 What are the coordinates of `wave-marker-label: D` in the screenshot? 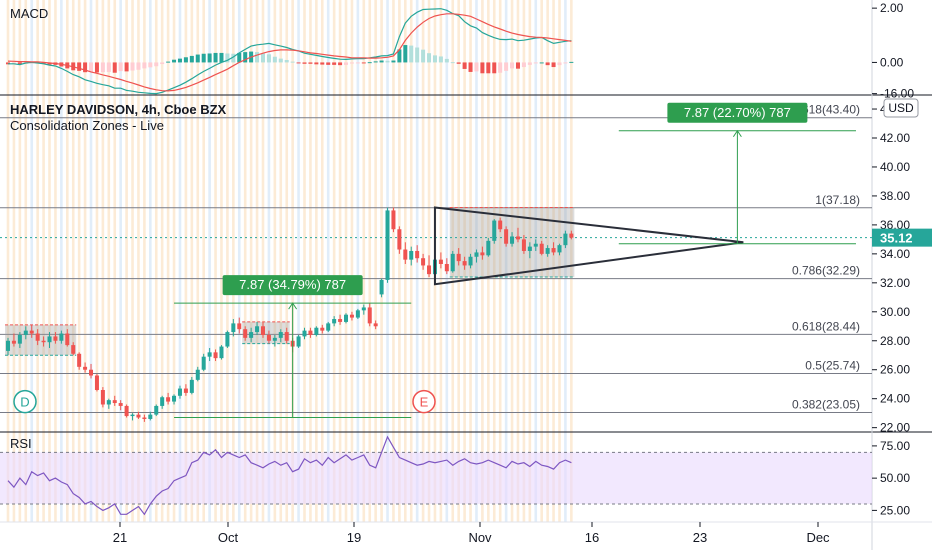 It's located at (24, 402).